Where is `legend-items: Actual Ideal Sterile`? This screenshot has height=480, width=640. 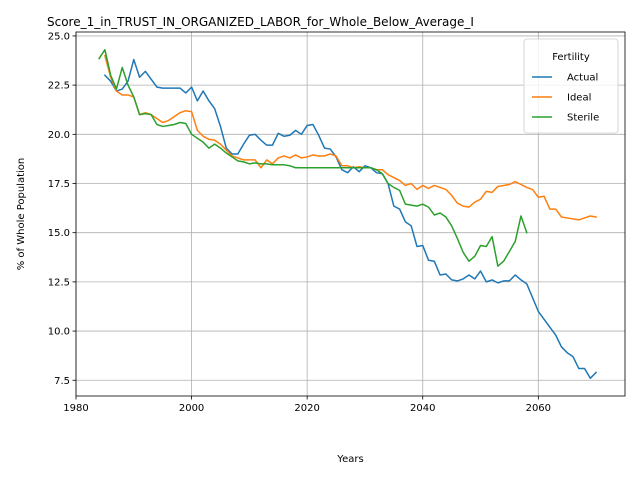 legend-items: Actual Ideal Sterile is located at coordinates (565, 98).